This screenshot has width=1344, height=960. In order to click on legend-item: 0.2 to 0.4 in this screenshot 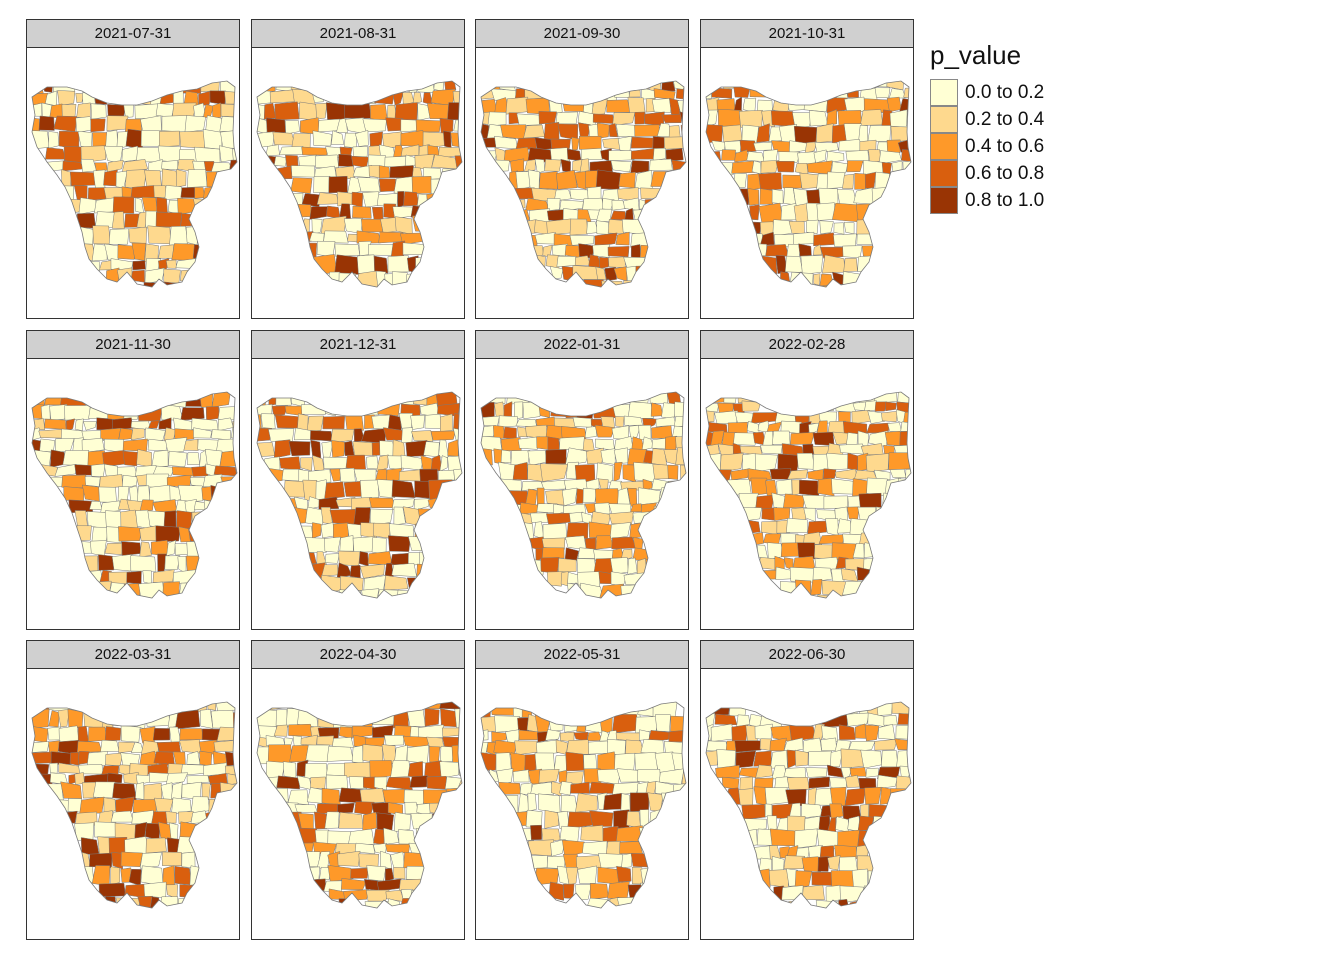, I will do `click(987, 119)`.